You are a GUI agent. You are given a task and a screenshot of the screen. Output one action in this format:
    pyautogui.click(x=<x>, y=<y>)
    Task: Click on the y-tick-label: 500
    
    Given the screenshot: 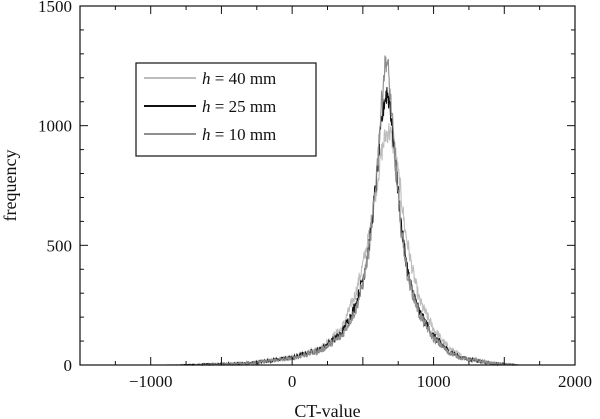 What is the action you would take?
    pyautogui.click(x=60, y=245)
    